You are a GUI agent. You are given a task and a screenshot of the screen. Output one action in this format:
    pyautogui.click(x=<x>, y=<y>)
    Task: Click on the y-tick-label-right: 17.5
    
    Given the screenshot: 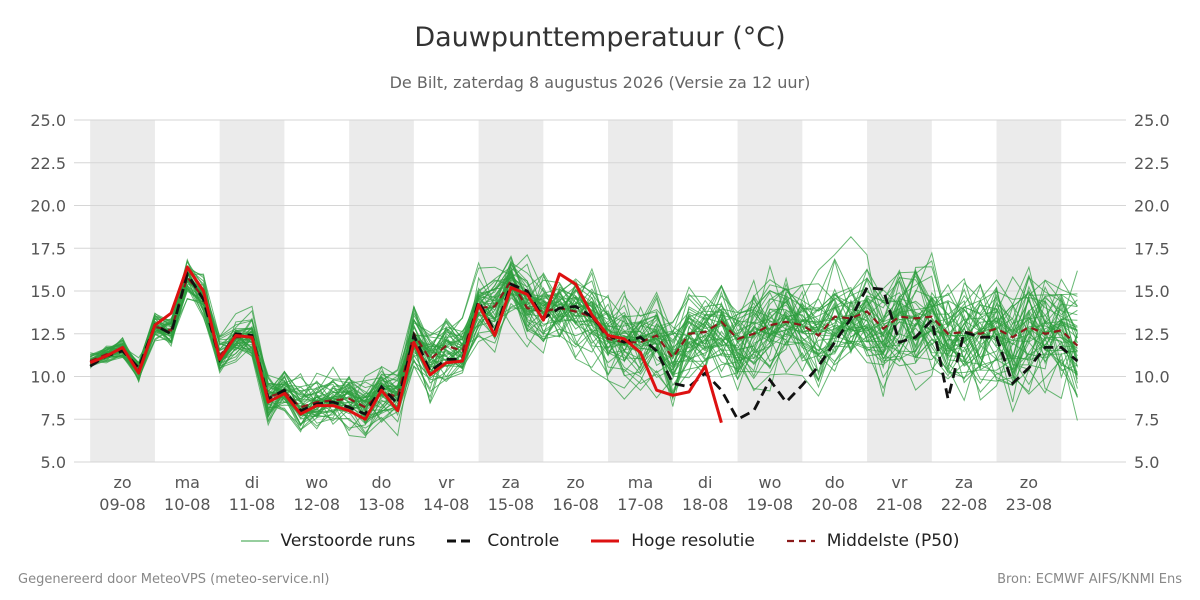 What is the action you would take?
    pyautogui.click(x=1152, y=248)
    